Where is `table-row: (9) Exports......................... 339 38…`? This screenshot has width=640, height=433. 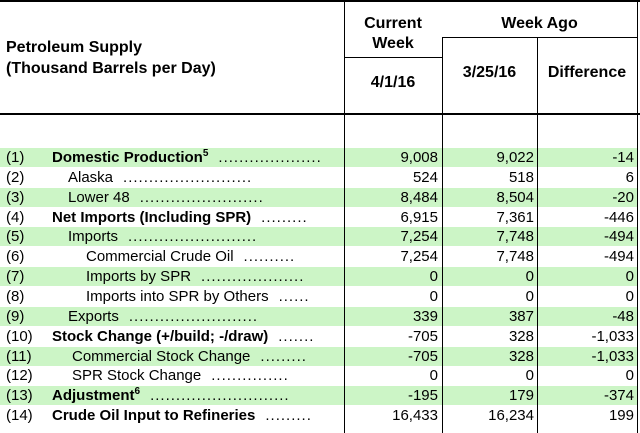 table-row: (9) Exports......................... 339 38… is located at coordinates (320, 316).